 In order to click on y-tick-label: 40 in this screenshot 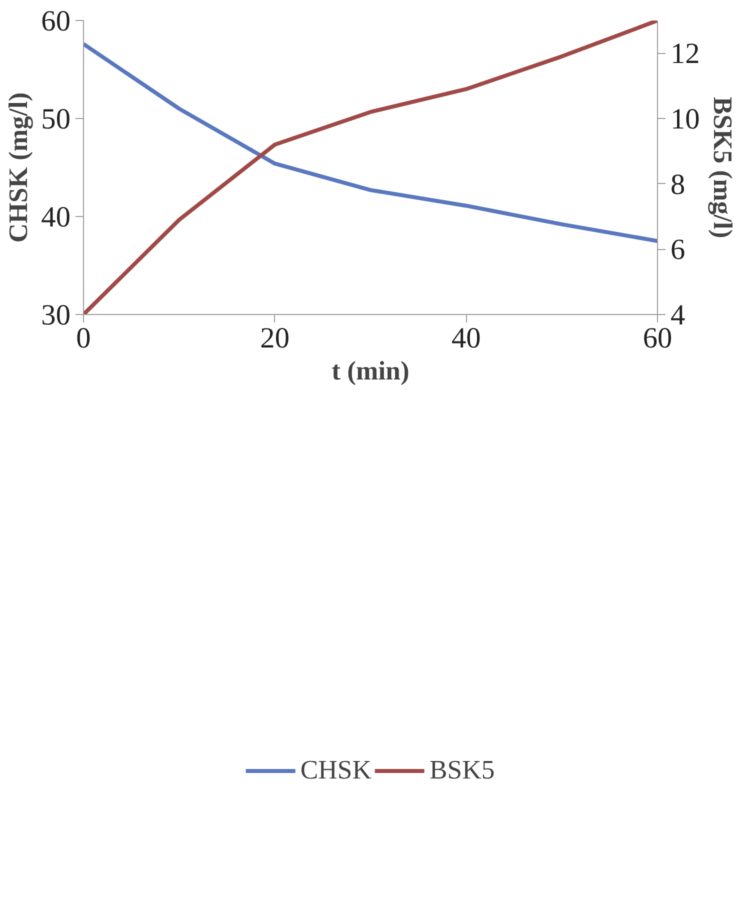, I will do `click(55, 218)`.